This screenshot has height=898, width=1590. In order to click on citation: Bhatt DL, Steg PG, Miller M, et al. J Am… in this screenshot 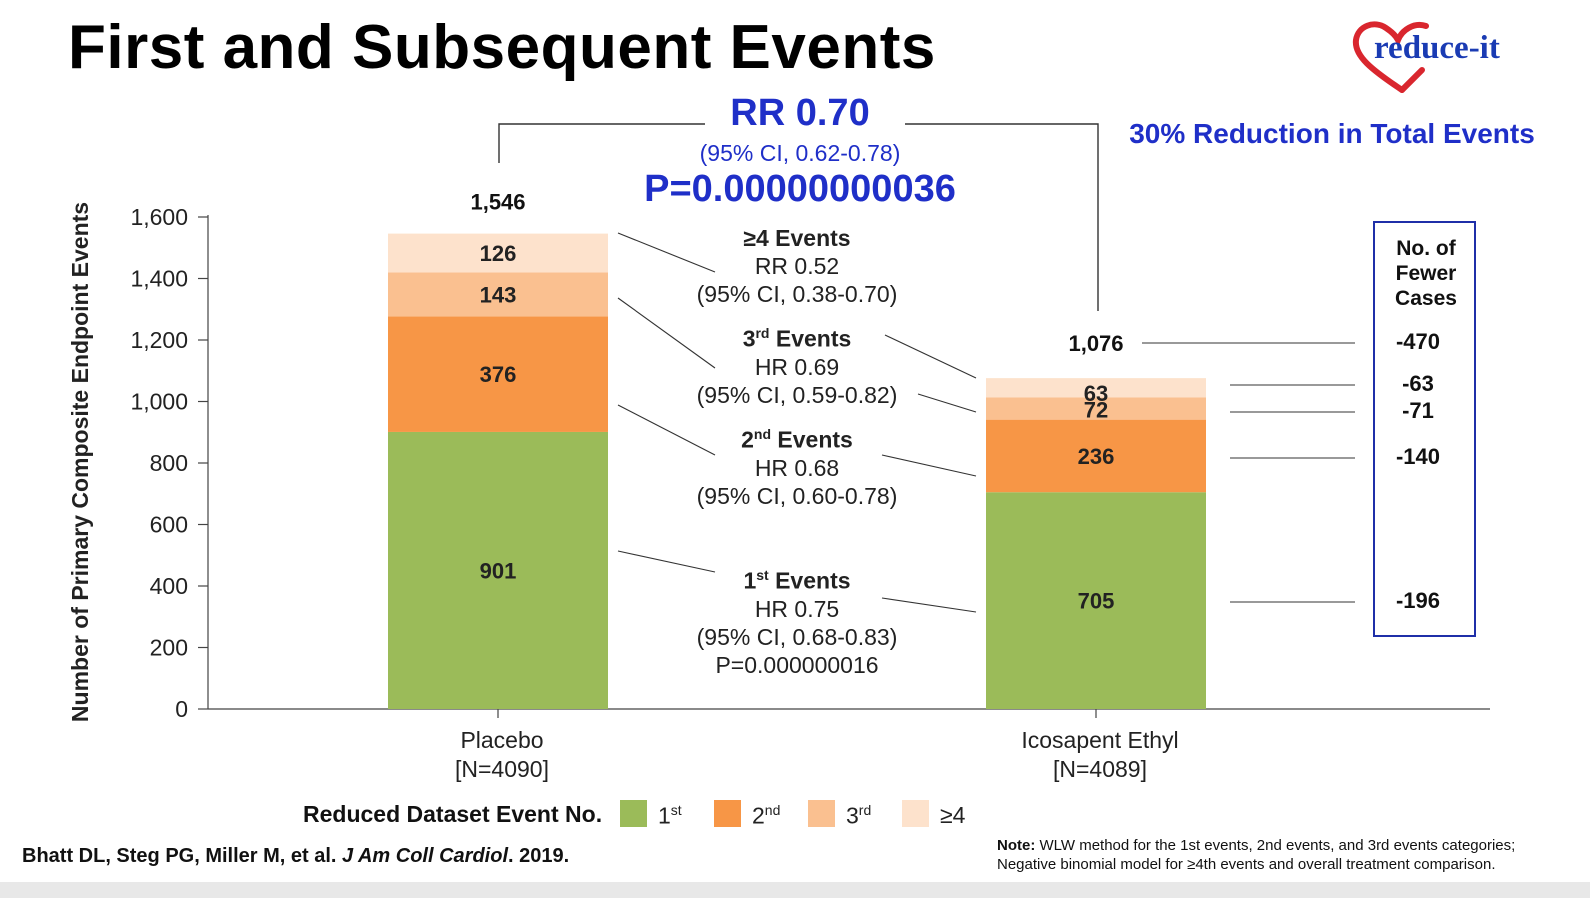, I will do `click(295, 856)`.